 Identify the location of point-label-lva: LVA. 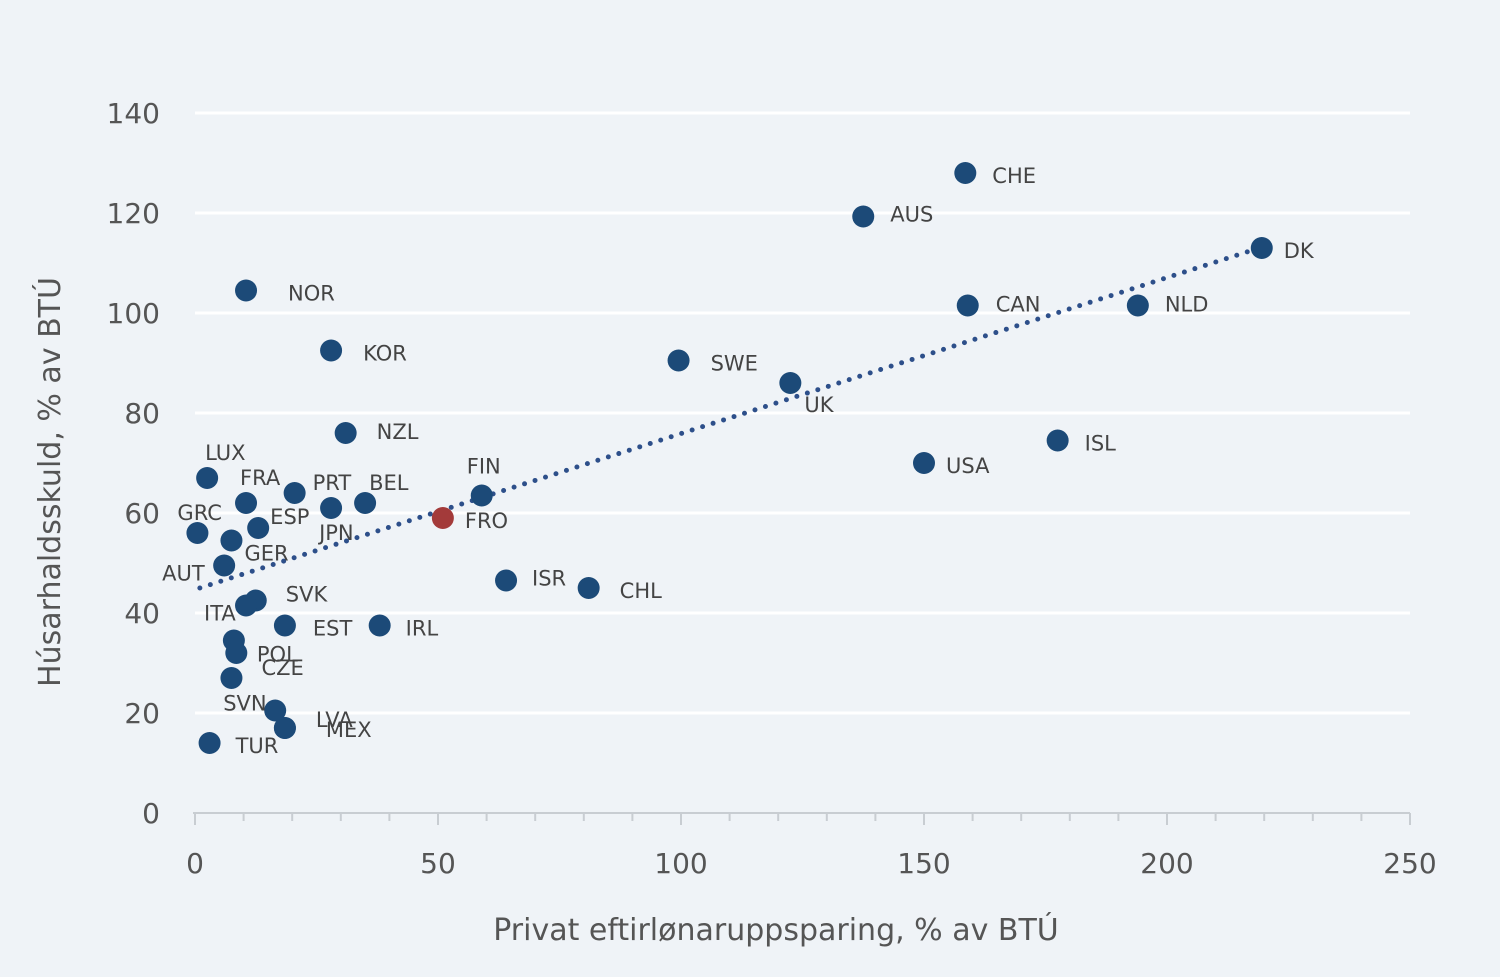
(334, 720).